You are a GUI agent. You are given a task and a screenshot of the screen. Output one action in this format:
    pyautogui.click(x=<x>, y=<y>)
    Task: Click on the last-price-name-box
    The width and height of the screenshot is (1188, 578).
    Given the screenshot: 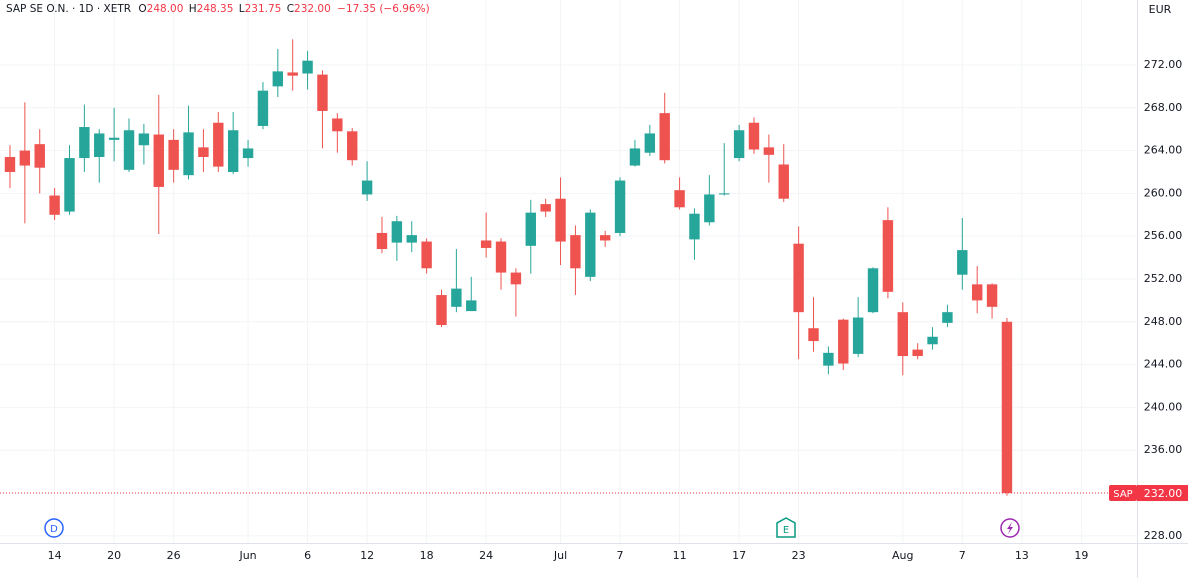 What is the action you would take?
    pyautogui.click(x=1123, y=493)
    